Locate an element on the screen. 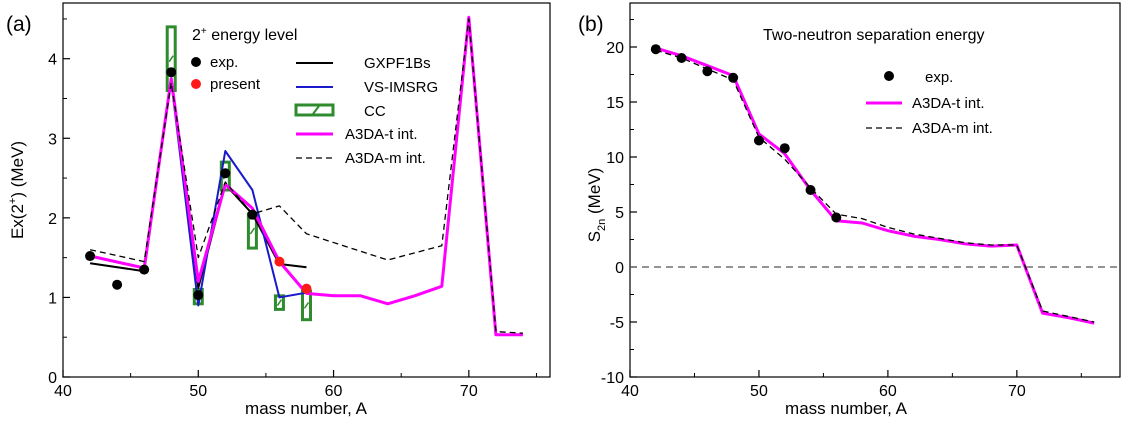 This screenshot has width=1128, height=425. panel-a-ytick-label: 1 is located at coordinates (52, 298).